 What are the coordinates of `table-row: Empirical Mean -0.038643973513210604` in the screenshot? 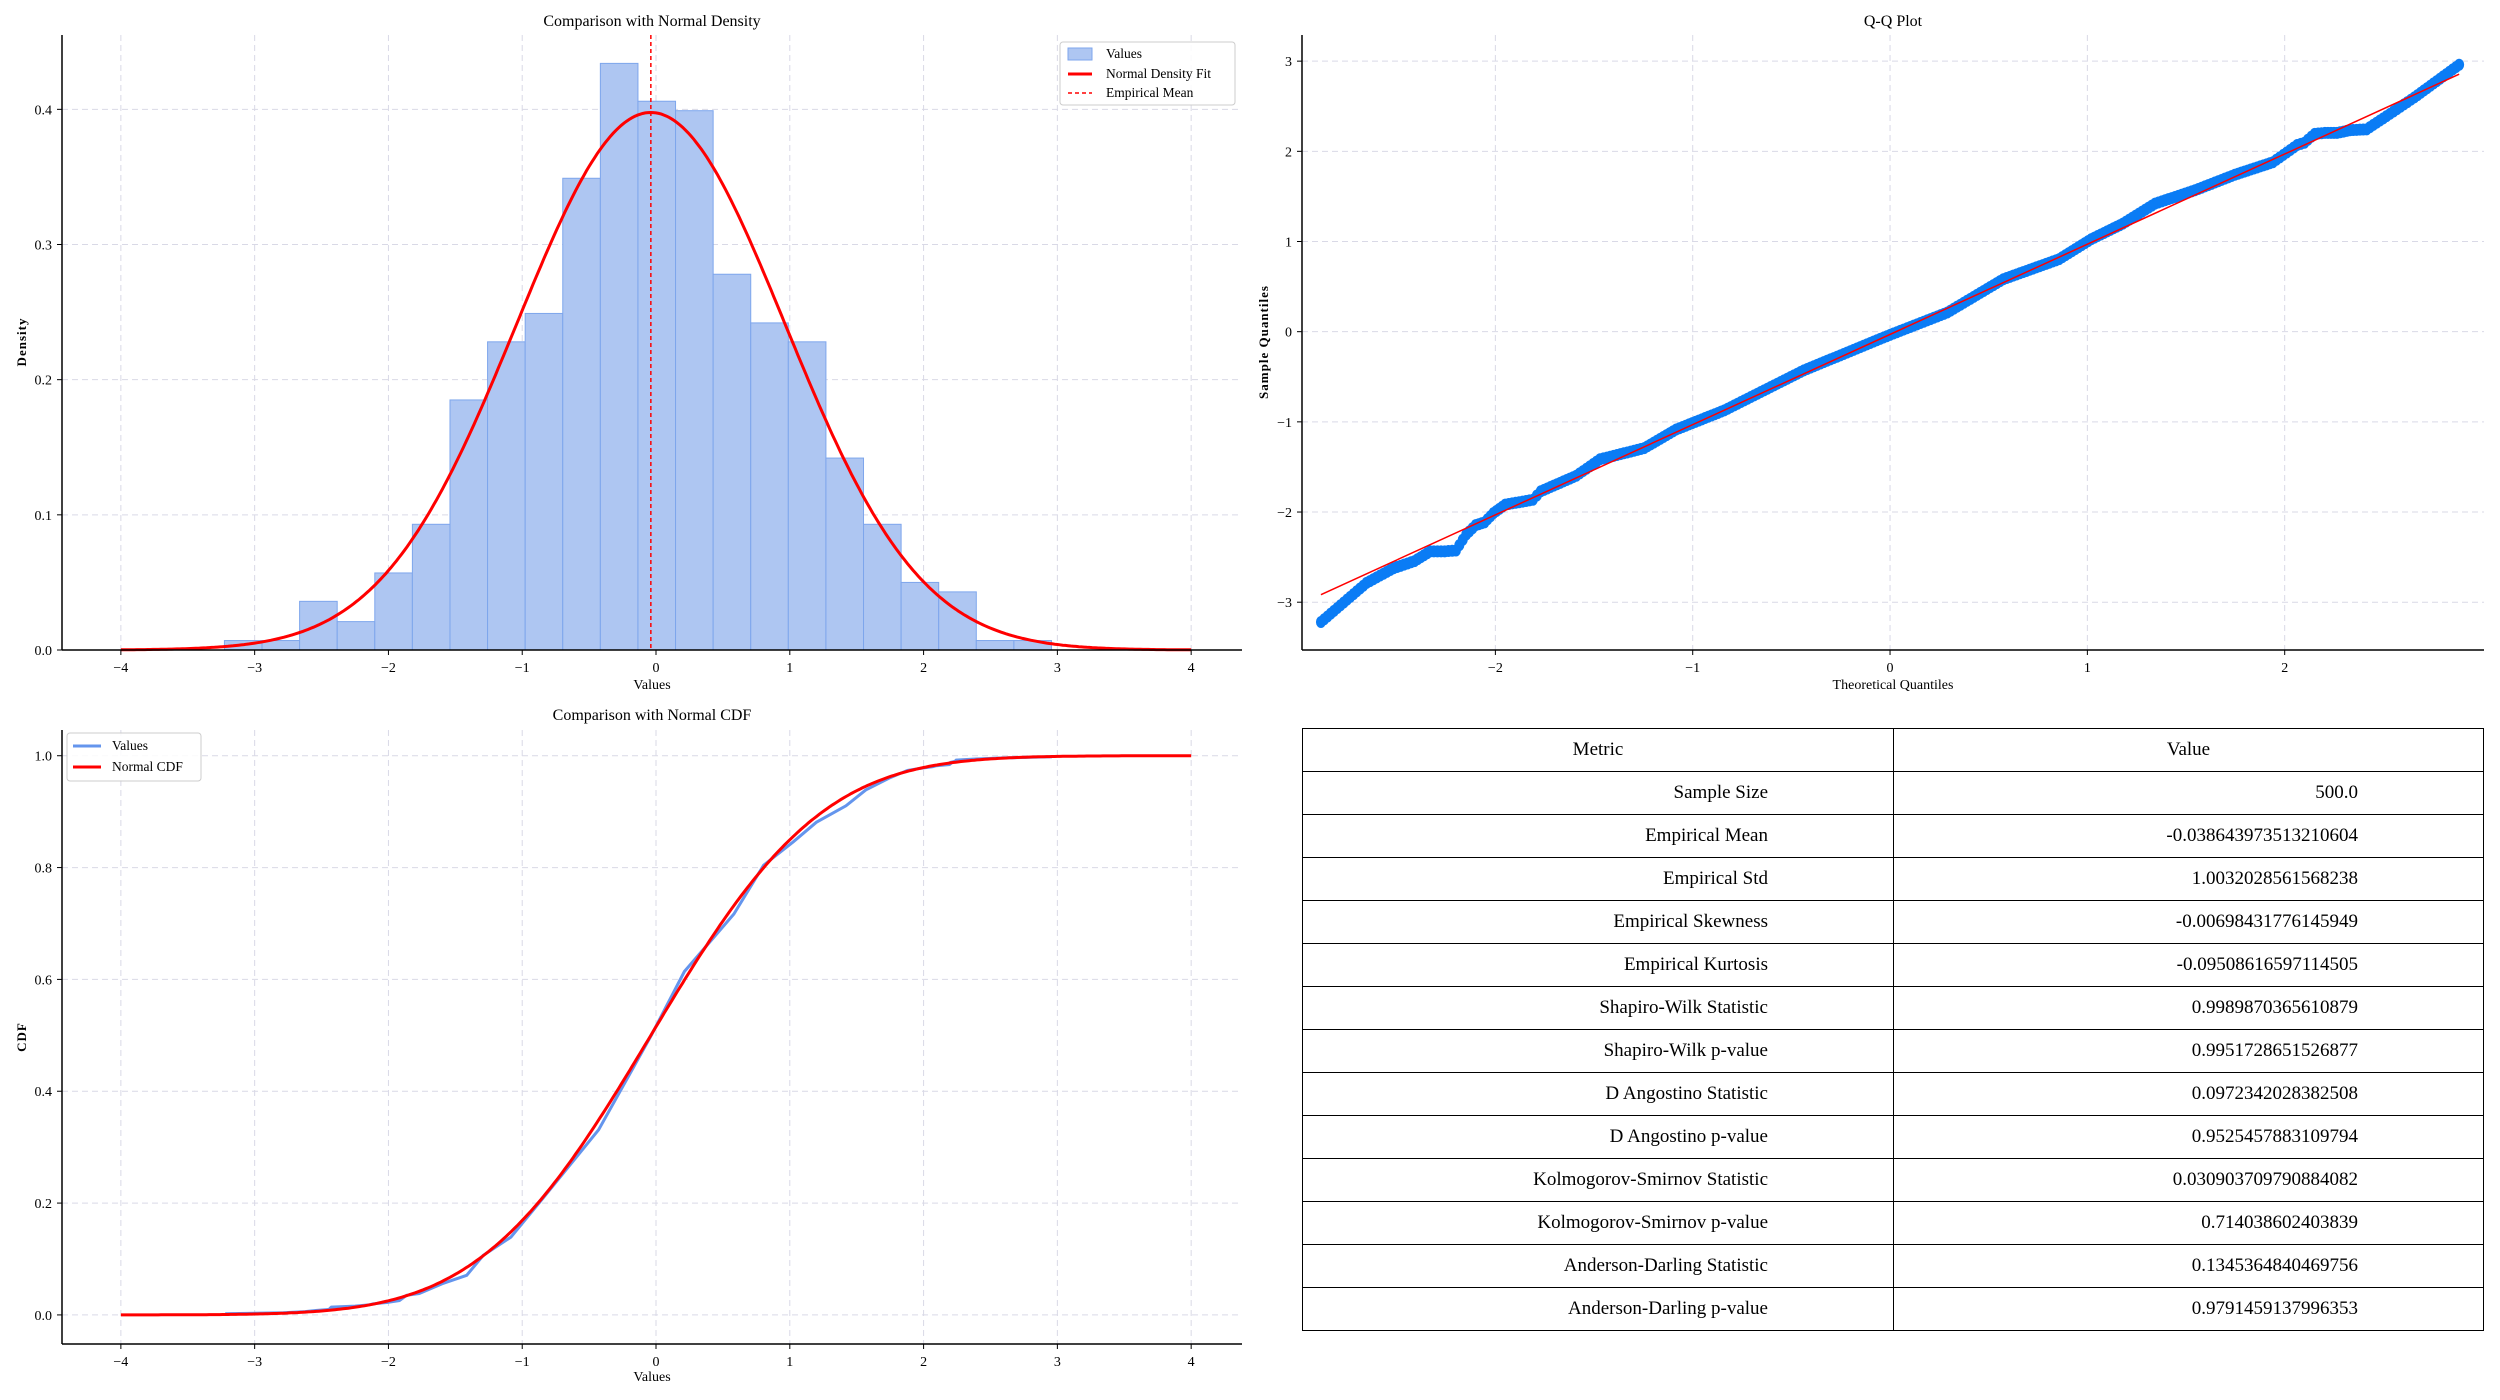 It's located at (1893, 836).